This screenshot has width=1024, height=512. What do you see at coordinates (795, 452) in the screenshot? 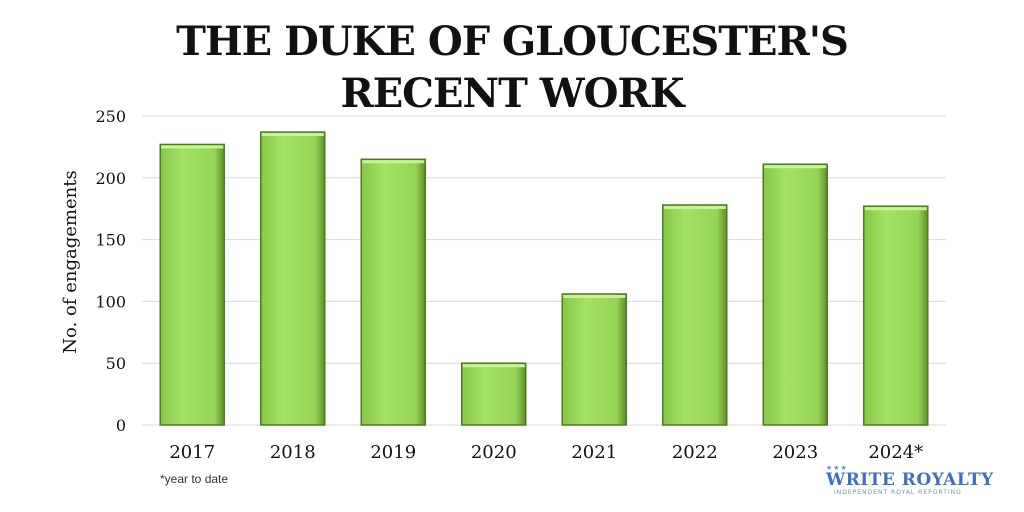
I see `x-tick-label: 2023` at bounding box center [795, 452].